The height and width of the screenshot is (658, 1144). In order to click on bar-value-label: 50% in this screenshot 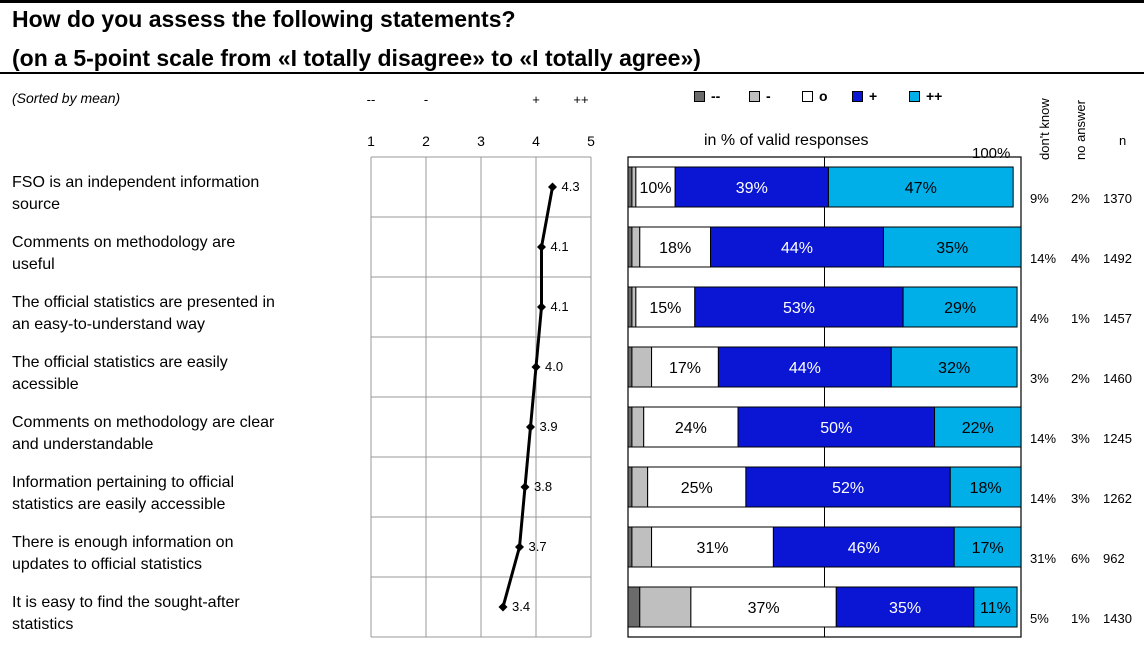, I will do `click(836, 428)`.